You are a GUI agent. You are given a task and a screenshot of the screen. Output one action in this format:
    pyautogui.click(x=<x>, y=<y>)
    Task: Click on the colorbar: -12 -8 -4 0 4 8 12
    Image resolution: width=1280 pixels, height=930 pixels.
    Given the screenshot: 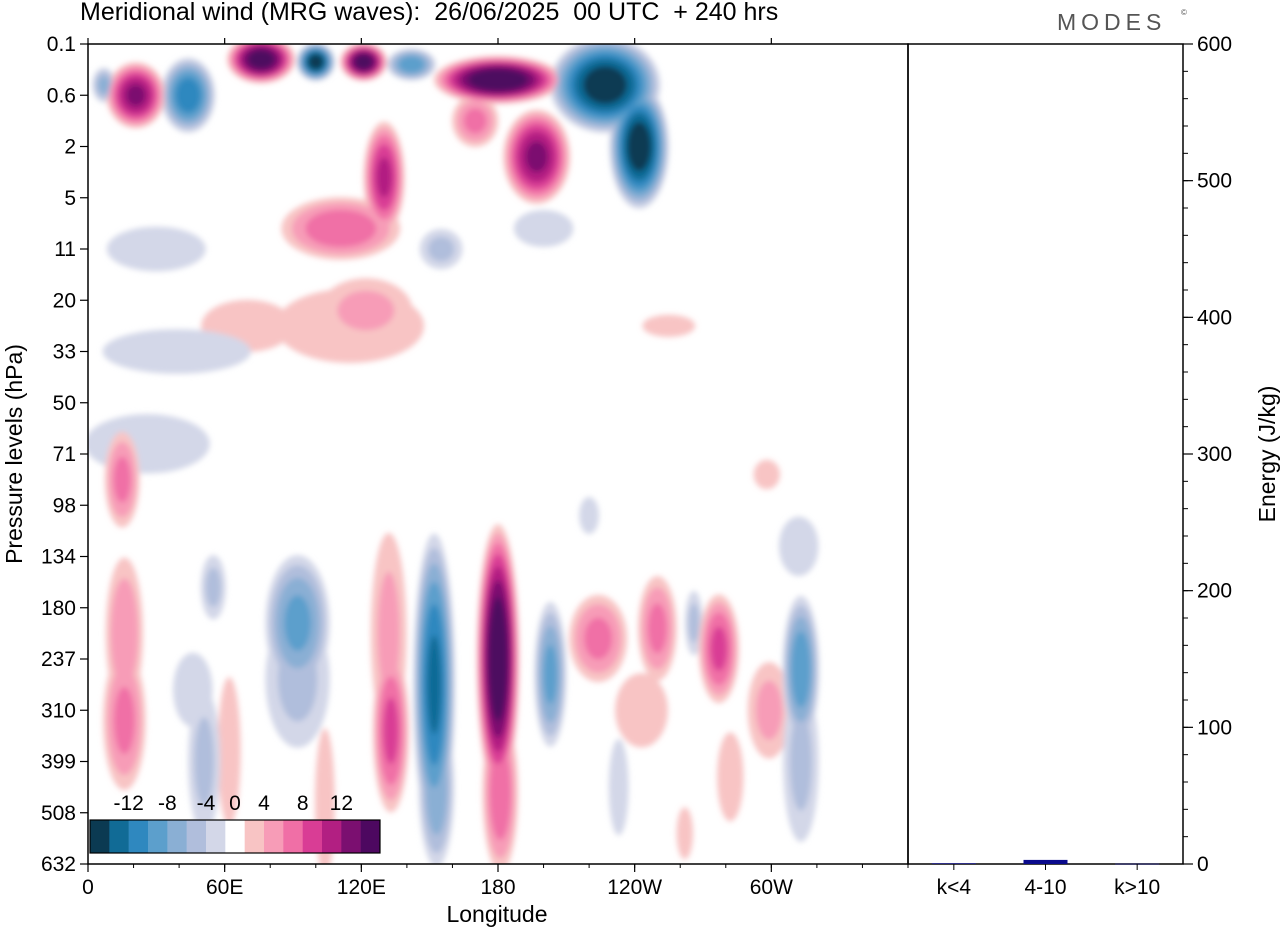 What is the action you would take?
    pyautogui.click(x=235, y=823)
    